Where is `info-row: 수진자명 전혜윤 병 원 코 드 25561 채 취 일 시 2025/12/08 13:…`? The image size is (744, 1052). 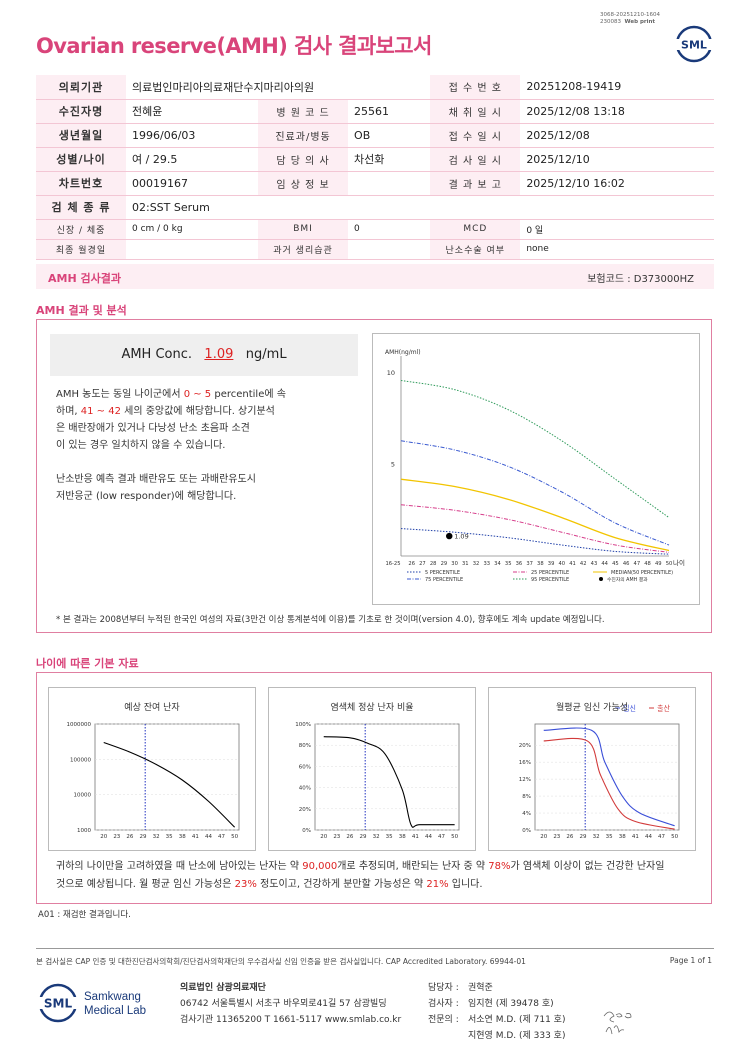 info-row: 수진자명 전혜윤 병 원 코 드 25561 채 취 일 시 2025/12/08 13:… is located at coordinates (375, 111).